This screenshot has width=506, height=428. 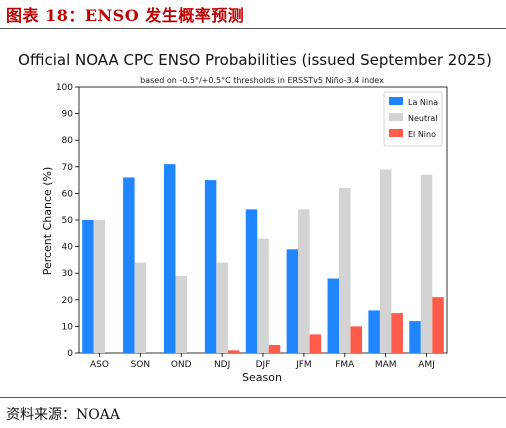 What do you see at coordinates (125, 15) in the screenshot?
I see `figure-header-title: 图表 18：ENSO 发生概率预测` at bounding box center [125, 15].